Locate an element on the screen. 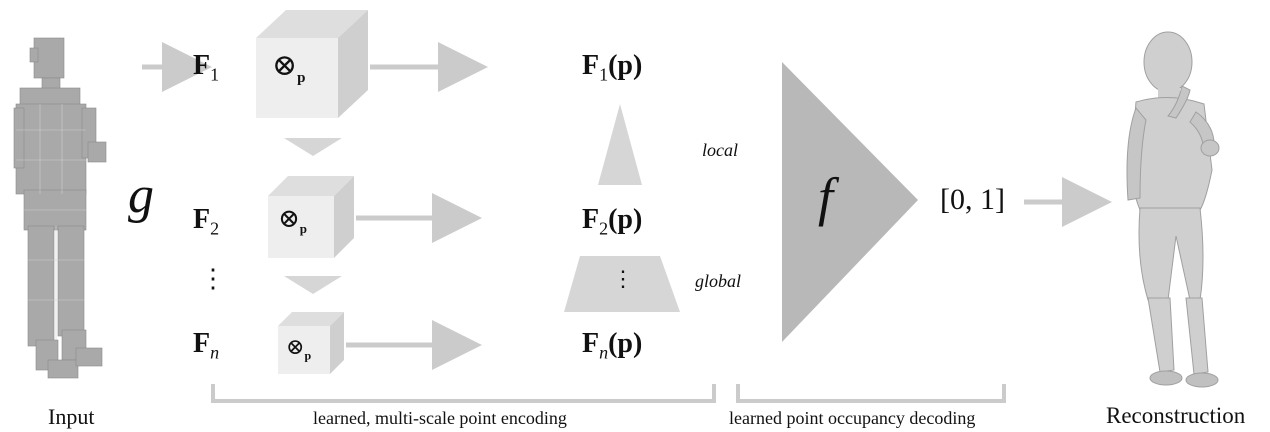  feature-ellipsis: ⋮ is located at coordinates (213, 278).